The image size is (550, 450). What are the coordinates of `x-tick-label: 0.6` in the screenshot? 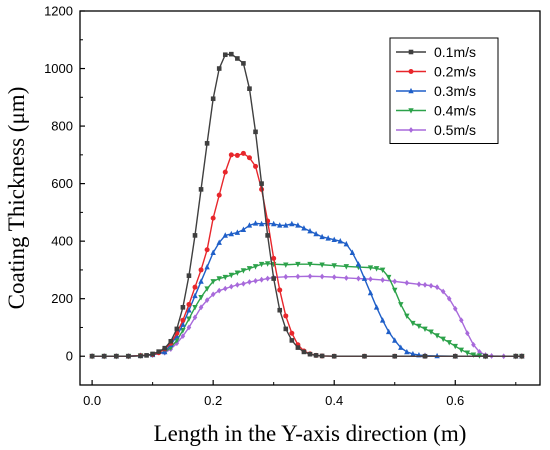 It's located at (455, 400).